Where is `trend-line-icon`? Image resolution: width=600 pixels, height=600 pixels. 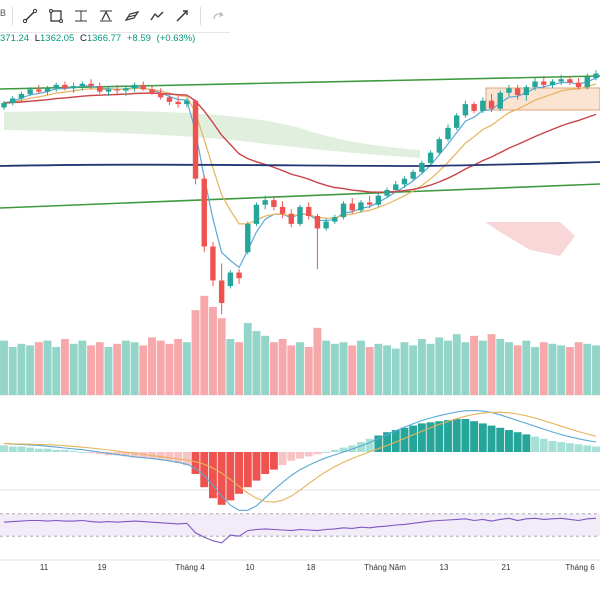 trend-line-icon is located at coordinates (30, 16).